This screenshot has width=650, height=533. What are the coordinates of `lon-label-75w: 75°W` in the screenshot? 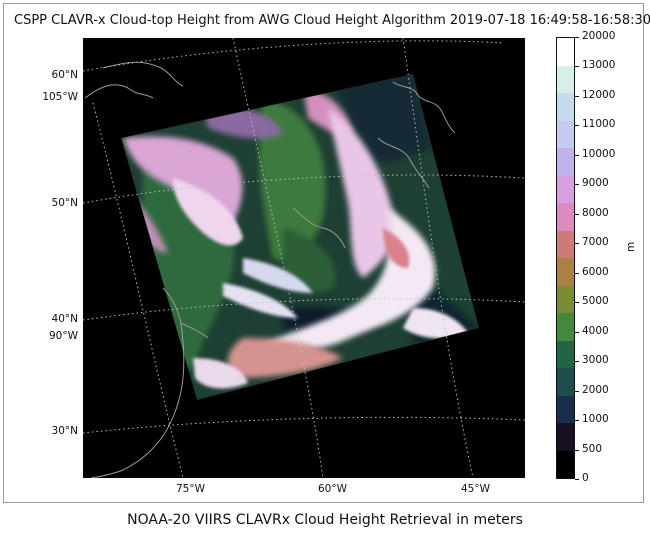 It's located at (190, 489).